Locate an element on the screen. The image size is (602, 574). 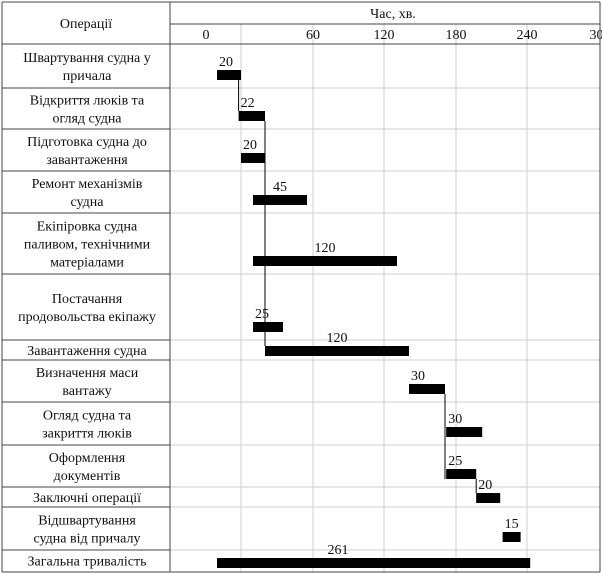
duration-label: 15 is located at coordinates (512, 524).